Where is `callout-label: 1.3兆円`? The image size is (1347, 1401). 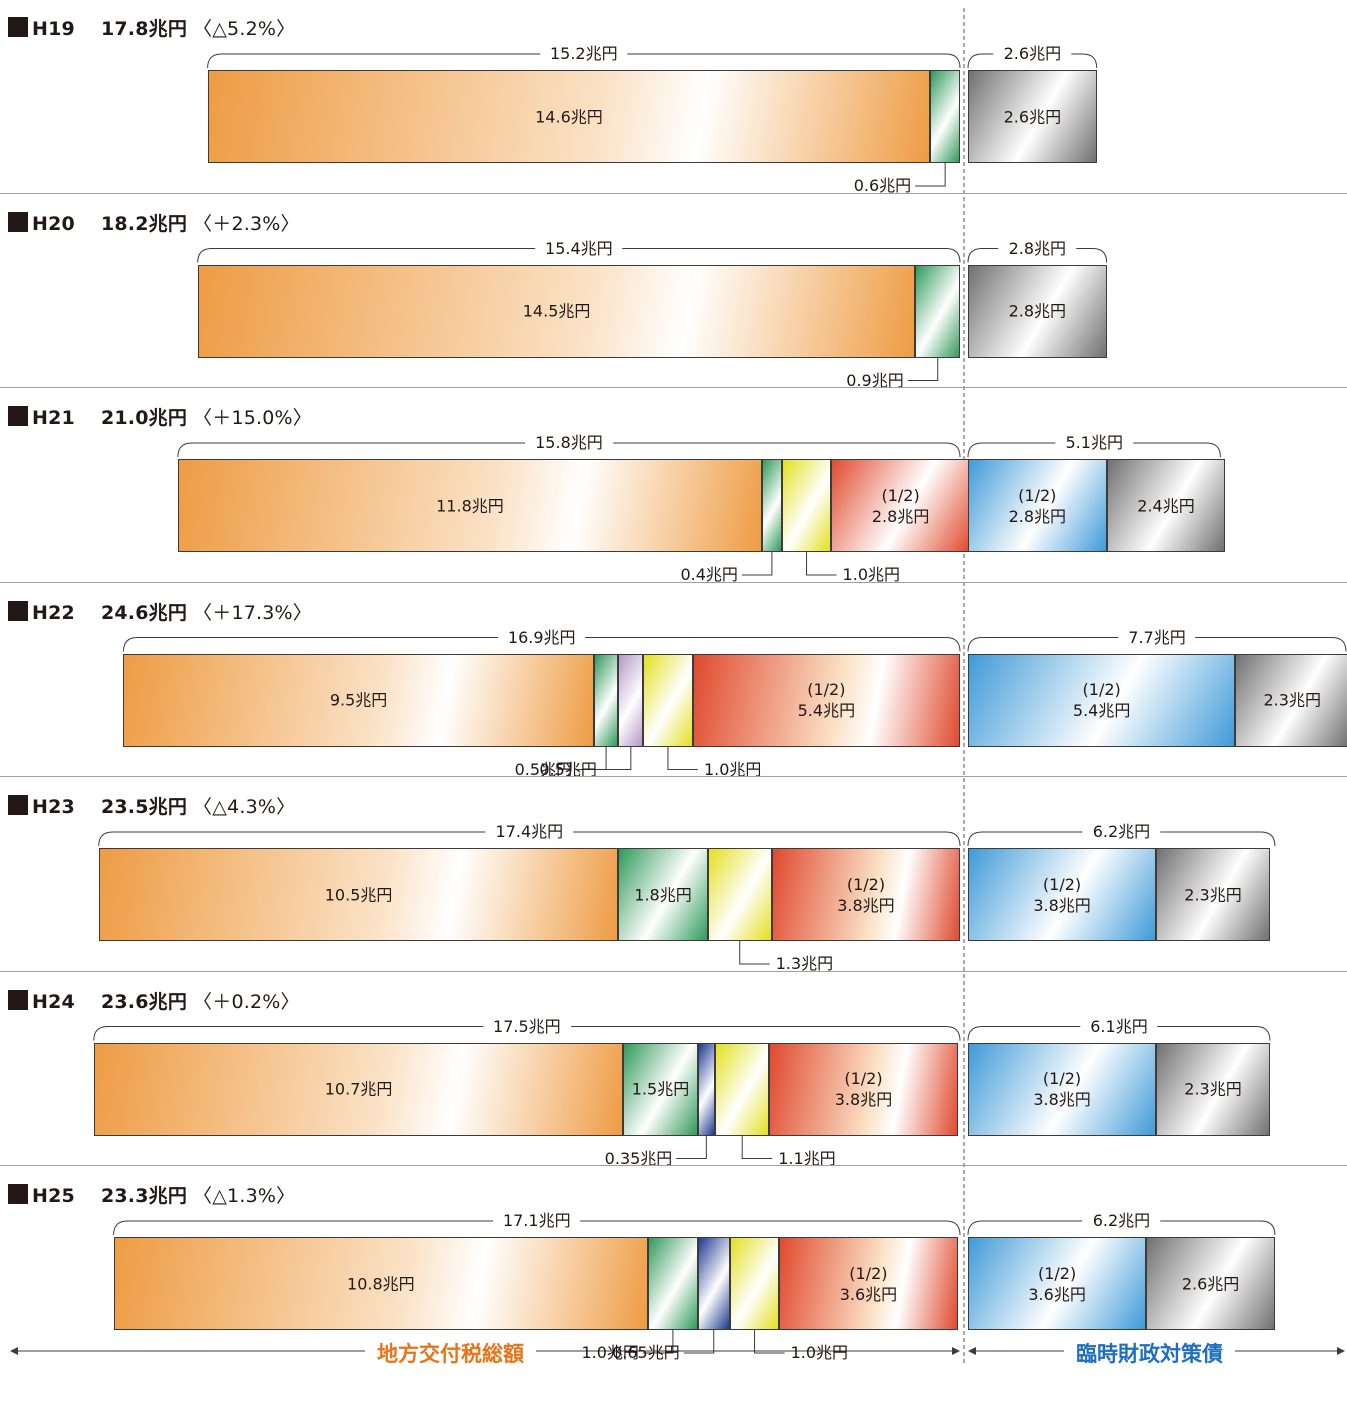
callout-label: 1.3兆円 is located at coordinates (804, 963).